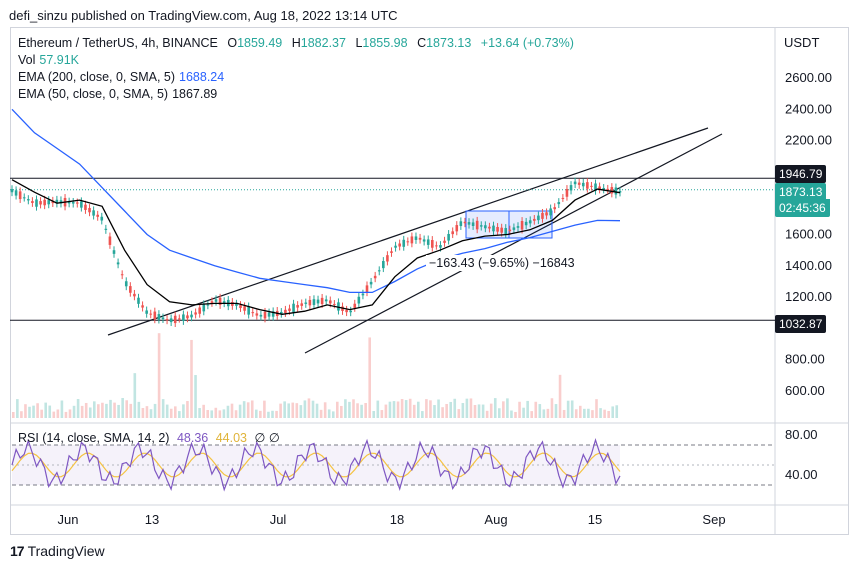 The width and height of the screenshot is (860, 569). I want to click on low-value: 1855.98, so click(385, 43).